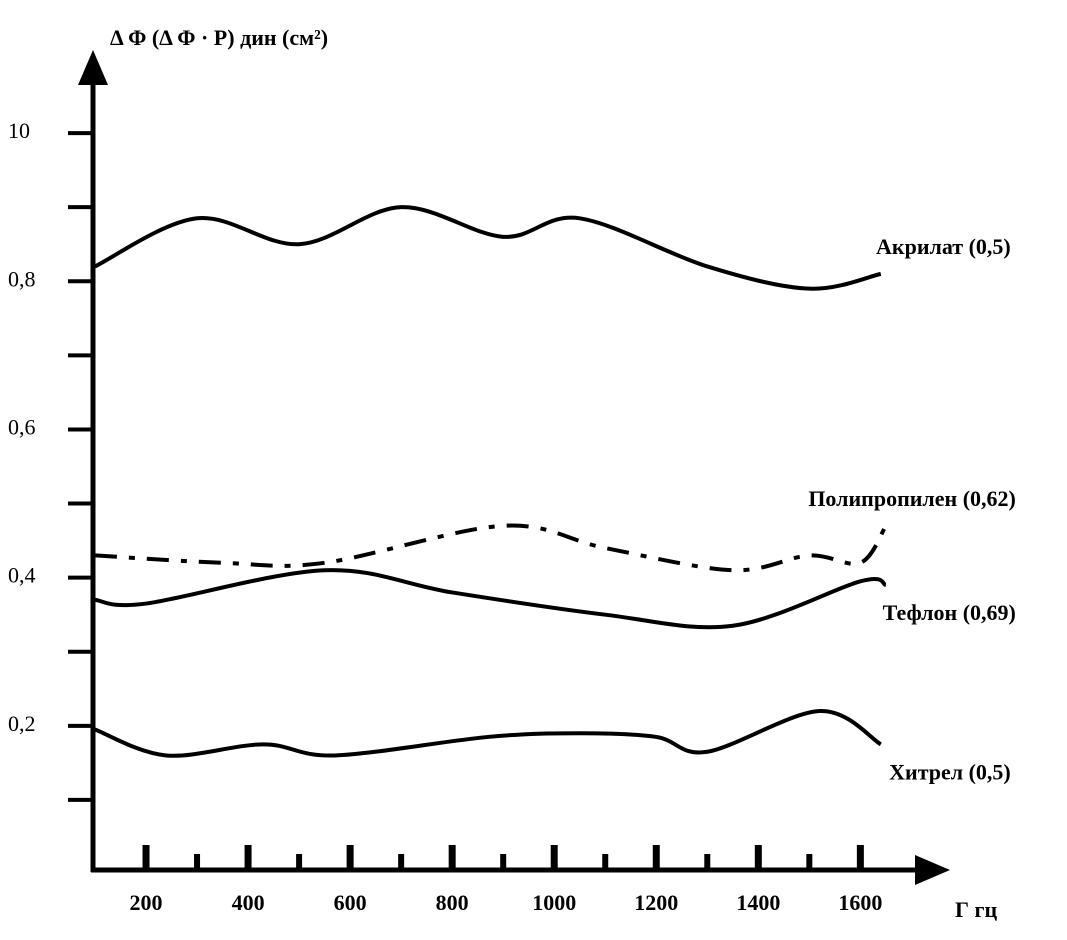 Image resolution: width=1067 pixels, height=940 pixels. What do you see at coordinates (860, 902) in the screenshot?
I see `x-tick-label: 1600` at bounding box center [860, 902].